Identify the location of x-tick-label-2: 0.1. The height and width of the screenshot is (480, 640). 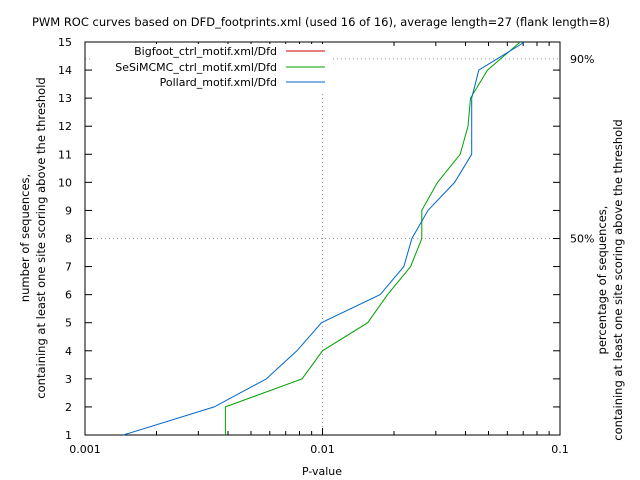
(560, 449).